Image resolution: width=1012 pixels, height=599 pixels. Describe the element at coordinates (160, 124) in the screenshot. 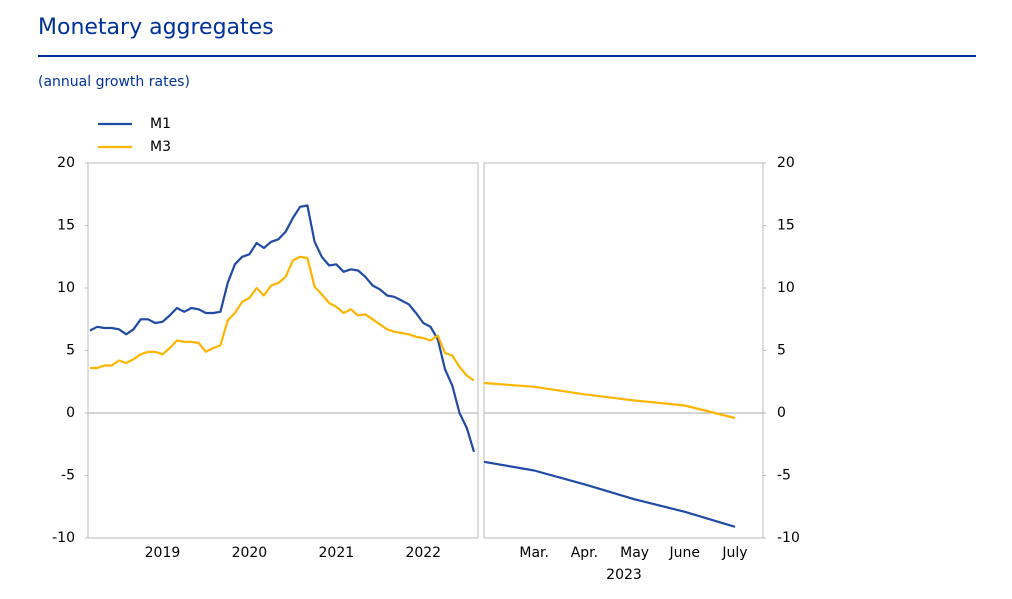

I see `legend-label: M1` at that location.